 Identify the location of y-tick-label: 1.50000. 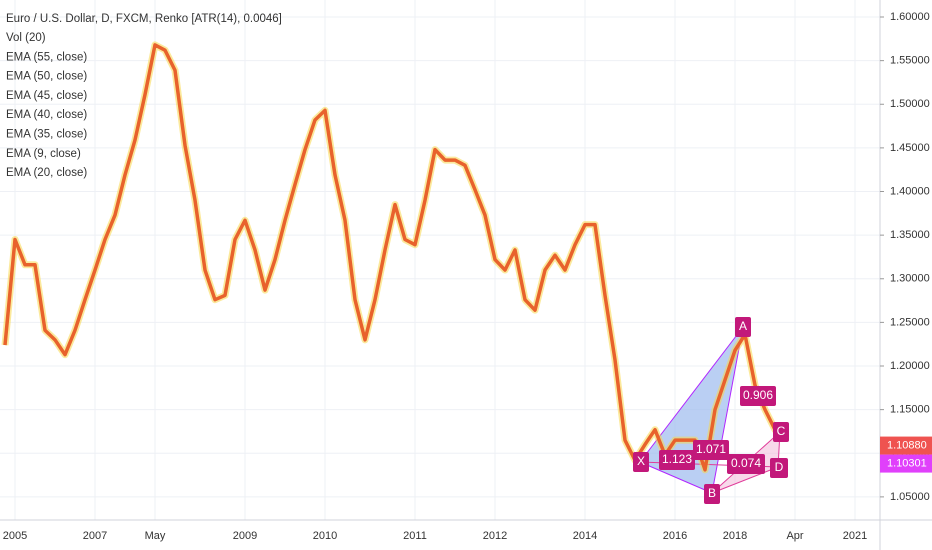
(910, 104).